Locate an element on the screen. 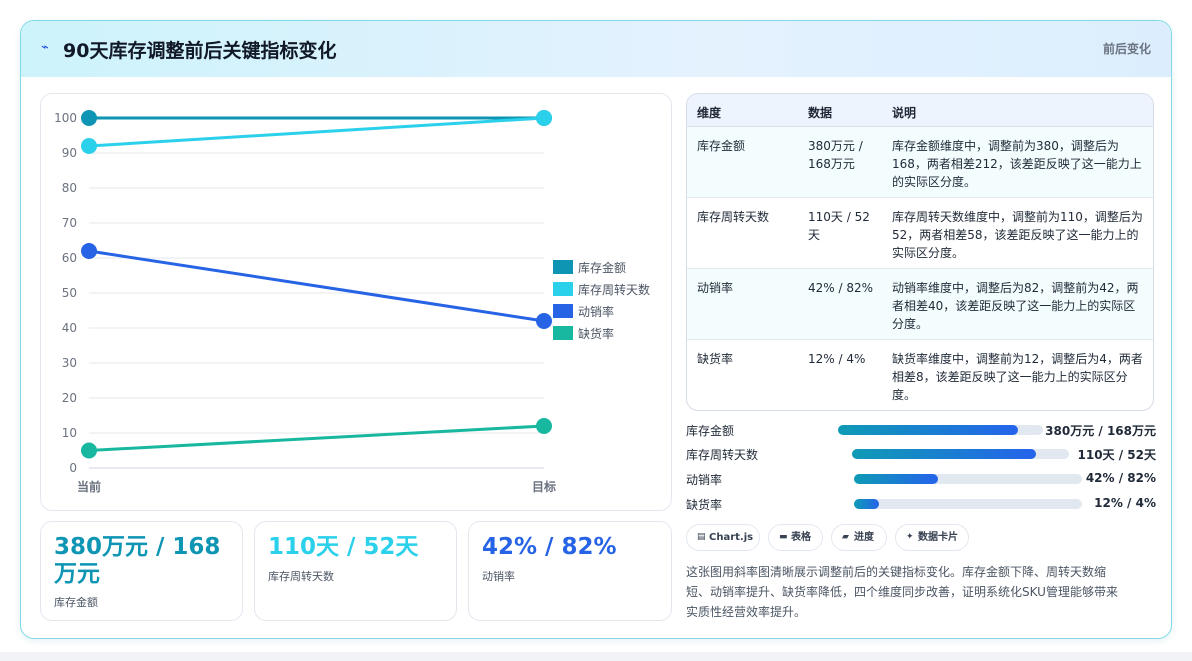 The height and width of the screenshot is (661, 1192). stat-card-sell-through: 42% / 82% 动销率 is located at coordinates (570, 571).